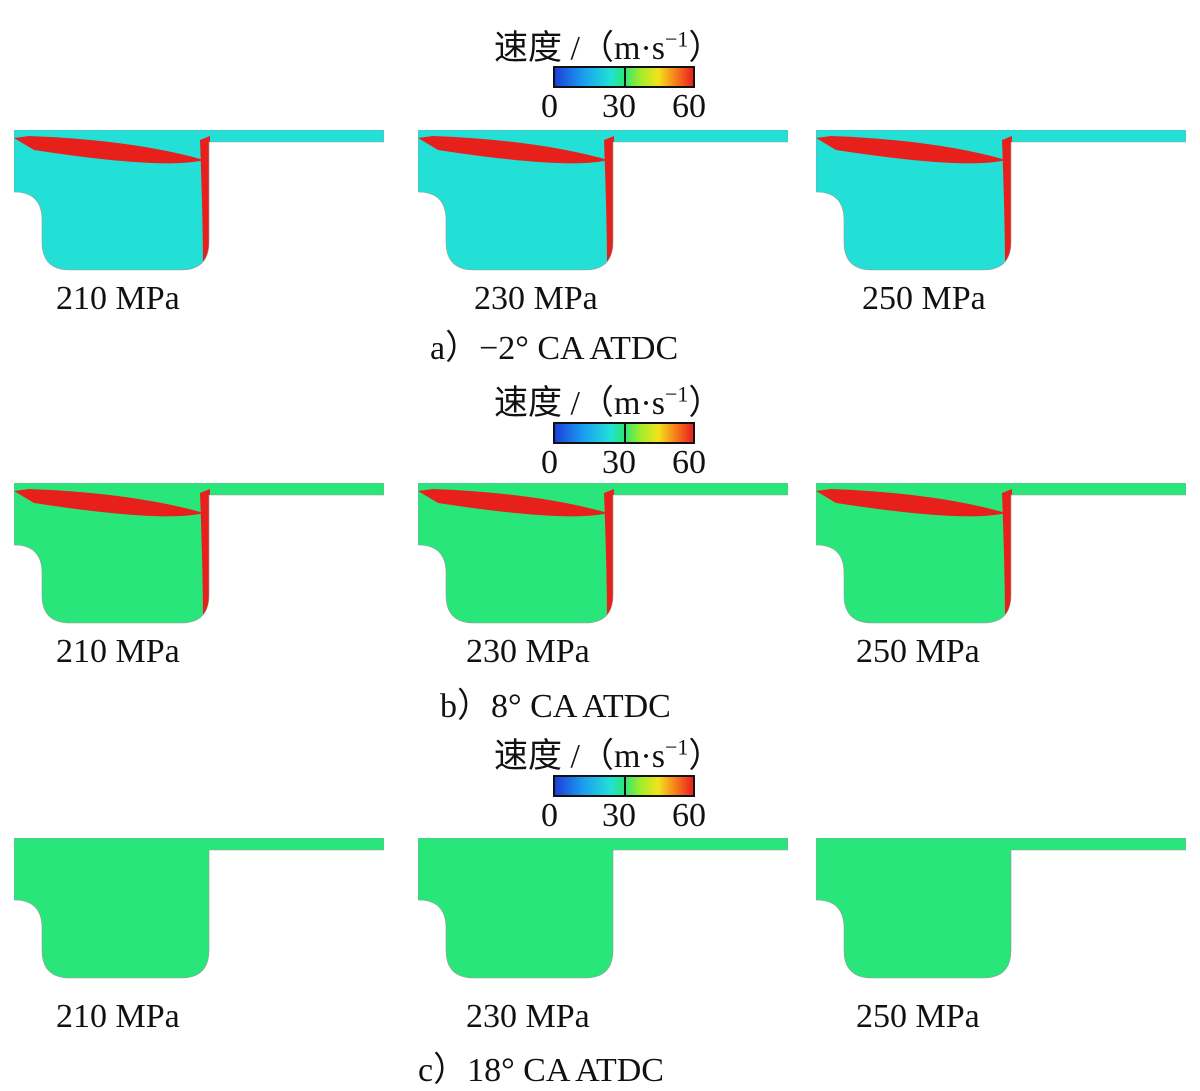  Describe the element at coordinates (118, 1016) in the screenshot. I see `pressure-label-c-210: 210 MPa` at that location.